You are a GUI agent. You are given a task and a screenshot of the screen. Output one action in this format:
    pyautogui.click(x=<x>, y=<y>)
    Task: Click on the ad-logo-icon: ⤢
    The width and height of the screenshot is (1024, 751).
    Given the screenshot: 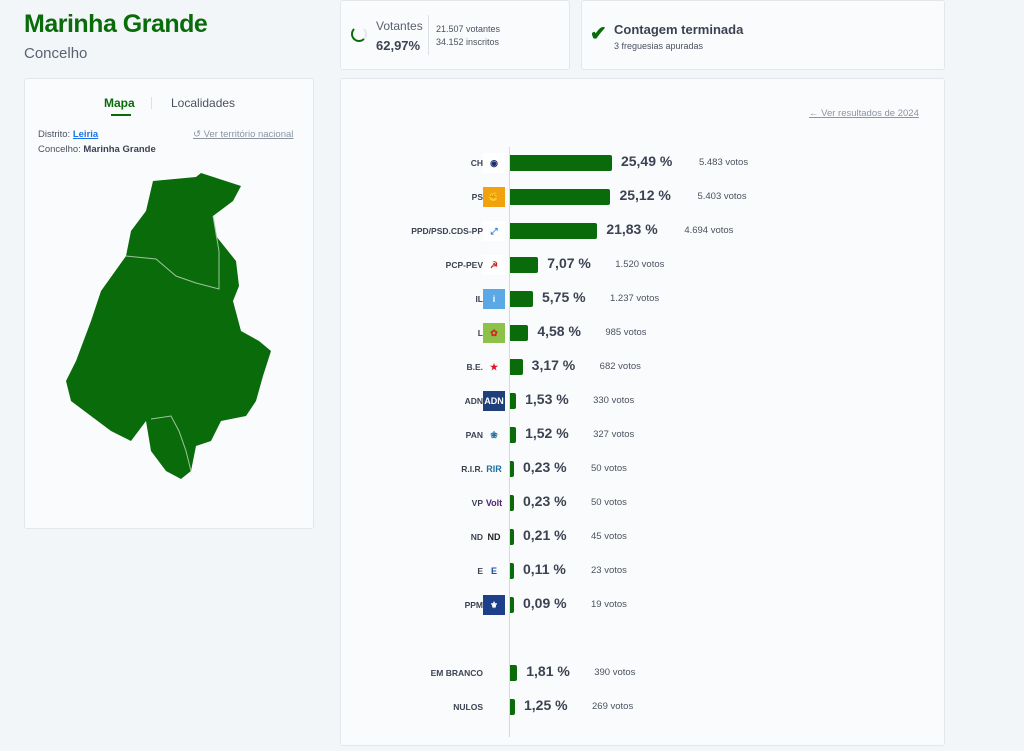 What is the action you would take?
    pyautogui.click(x=494, y=231)
    